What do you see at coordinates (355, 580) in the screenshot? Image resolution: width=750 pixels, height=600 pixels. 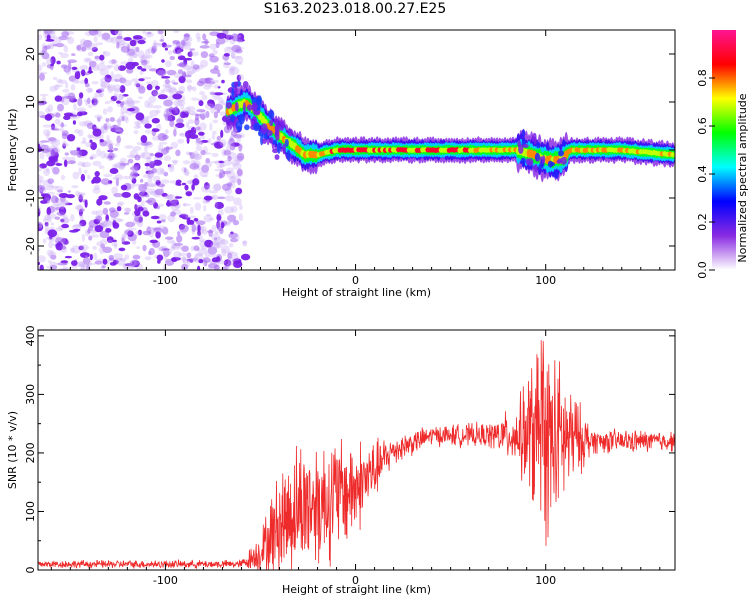 I see `snr-x-tick-label: 0` at bounding box center [355, 580].